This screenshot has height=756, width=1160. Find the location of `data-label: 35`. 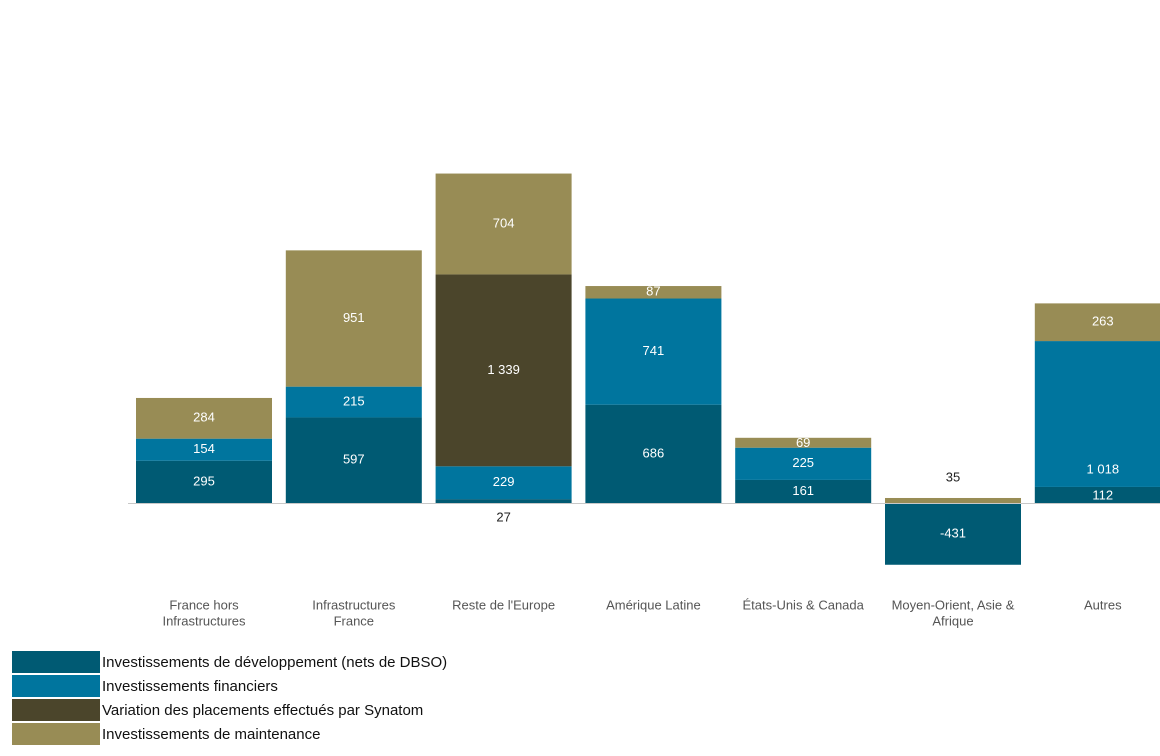

data-label: 35 is located at coordinates (953, 476).